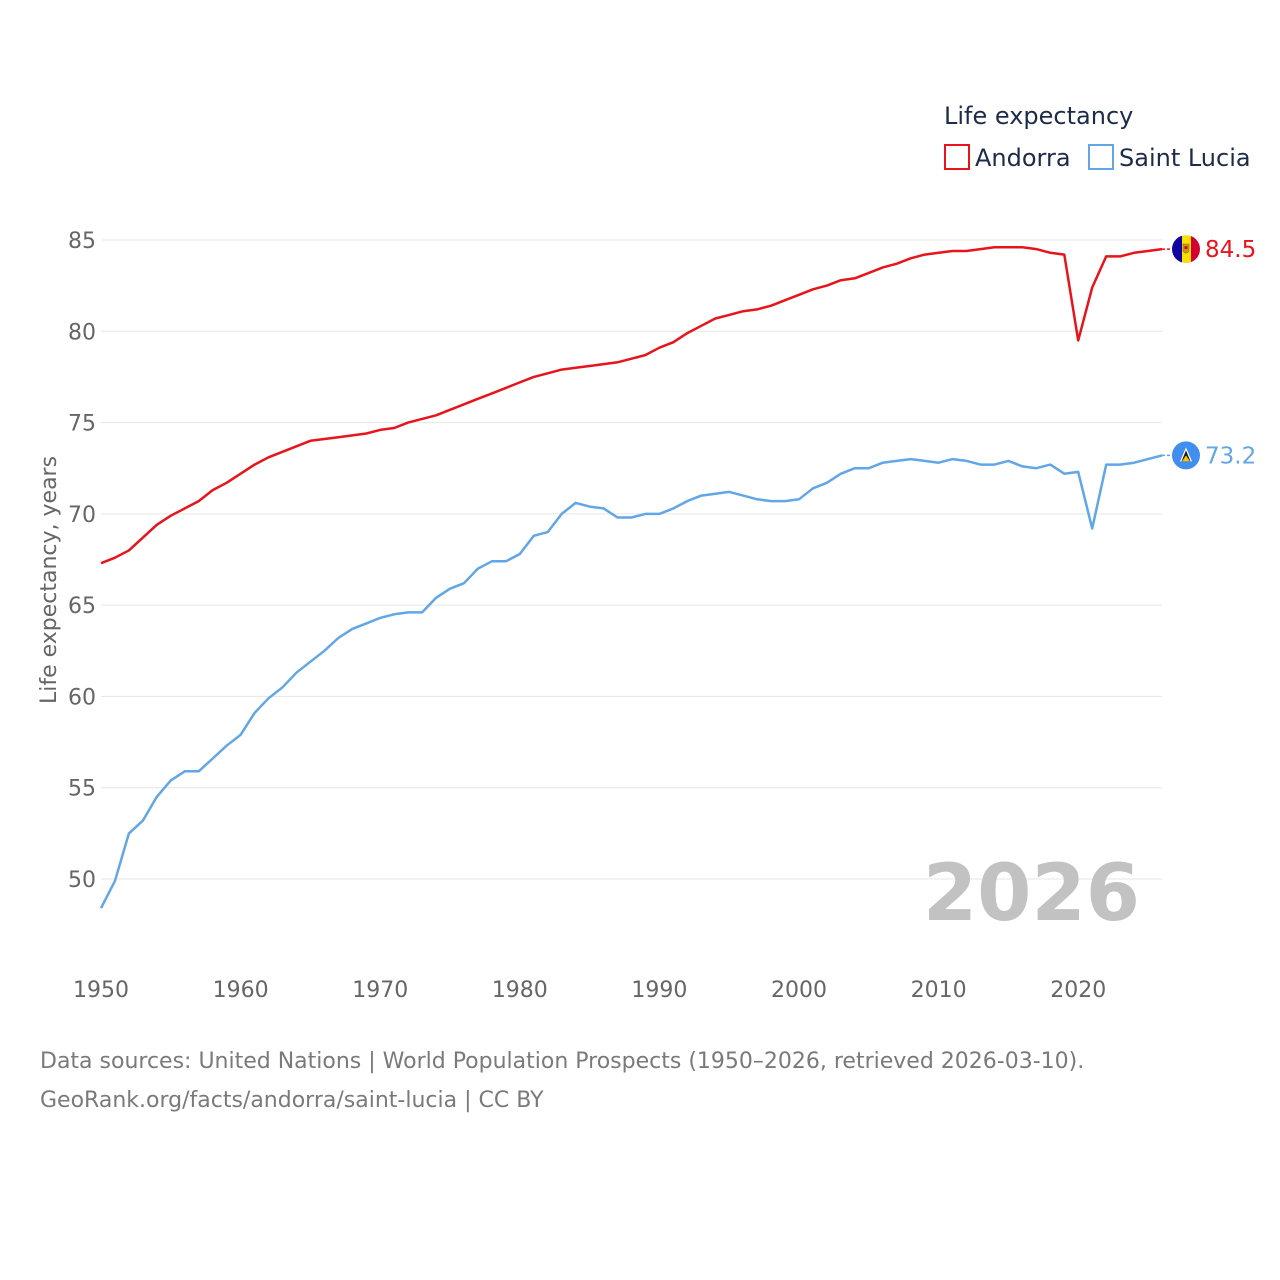  I want to click on andorra-end-value: 84.5, so click(1230, 250).